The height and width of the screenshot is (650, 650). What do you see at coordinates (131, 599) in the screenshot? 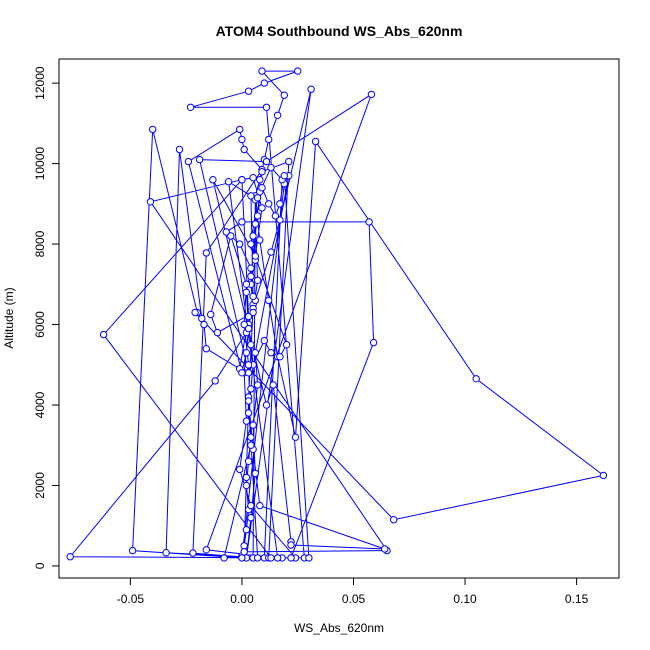
I see `x-tick-label: -0.05` at bounding box center [131, 599].